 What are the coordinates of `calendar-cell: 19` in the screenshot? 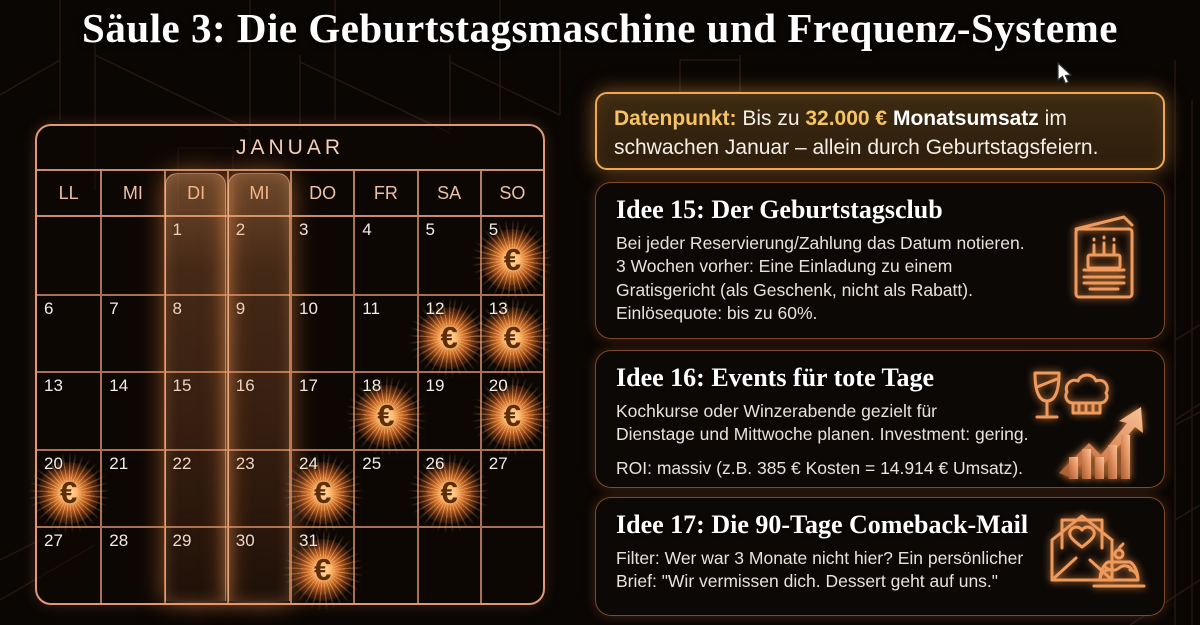 It's located at (448, 410).